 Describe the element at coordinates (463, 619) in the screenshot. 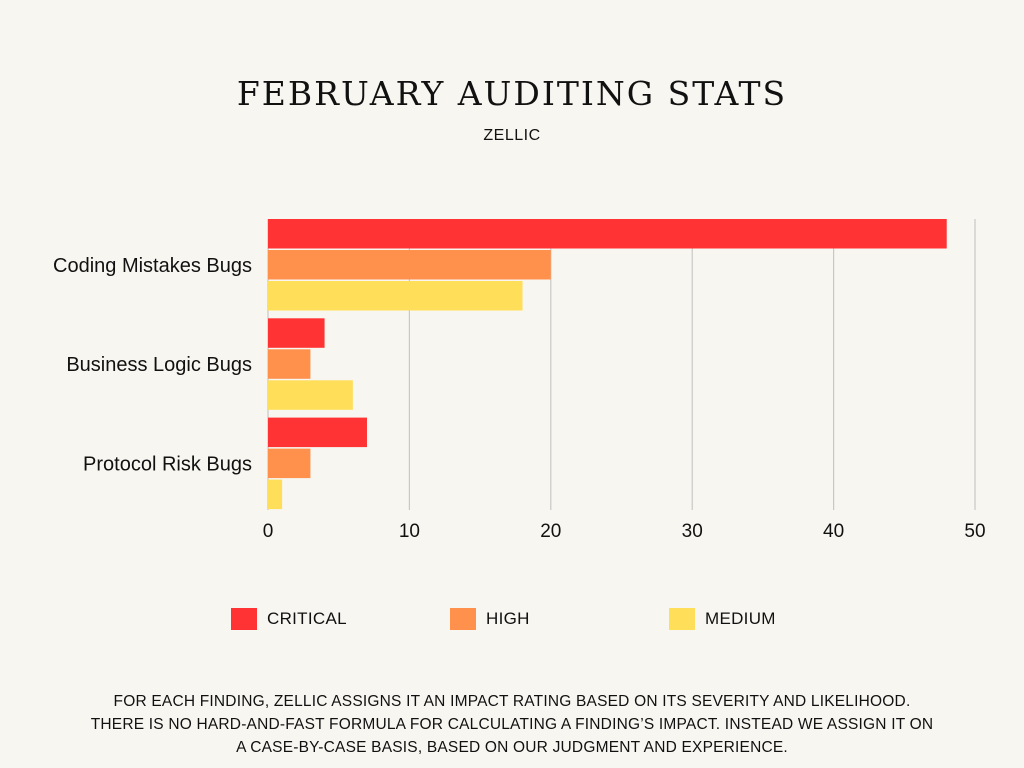

I see `legend-swatch-high` at that location.